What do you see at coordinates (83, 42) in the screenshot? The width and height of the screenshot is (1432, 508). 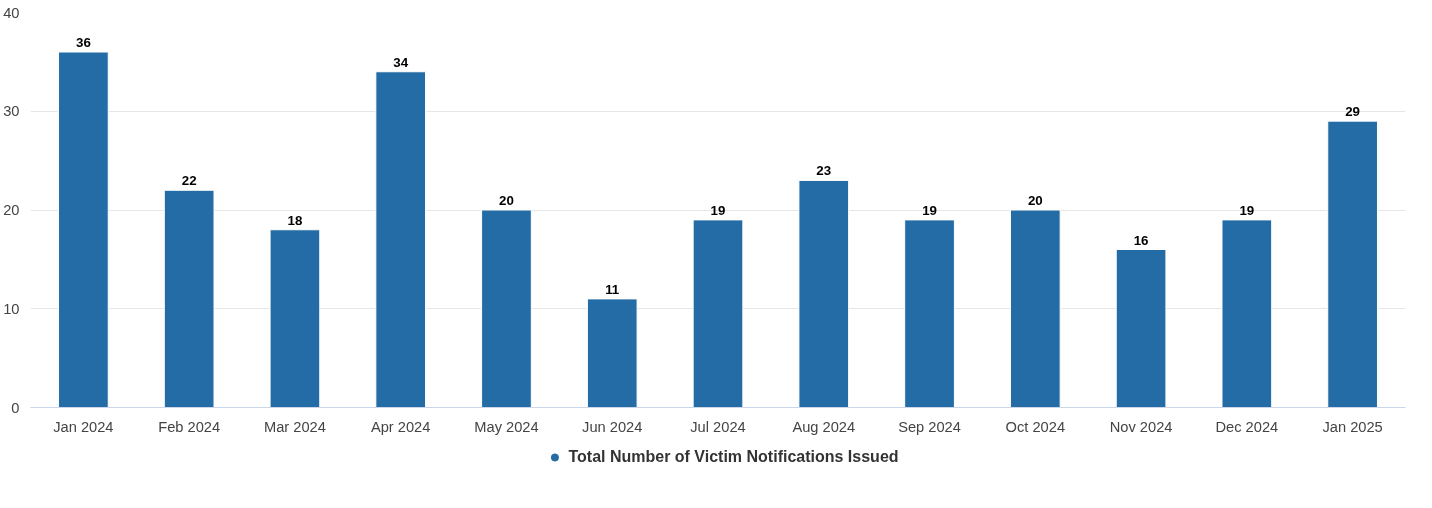 I see `data-label: 36` at bounding box center [83, 42].